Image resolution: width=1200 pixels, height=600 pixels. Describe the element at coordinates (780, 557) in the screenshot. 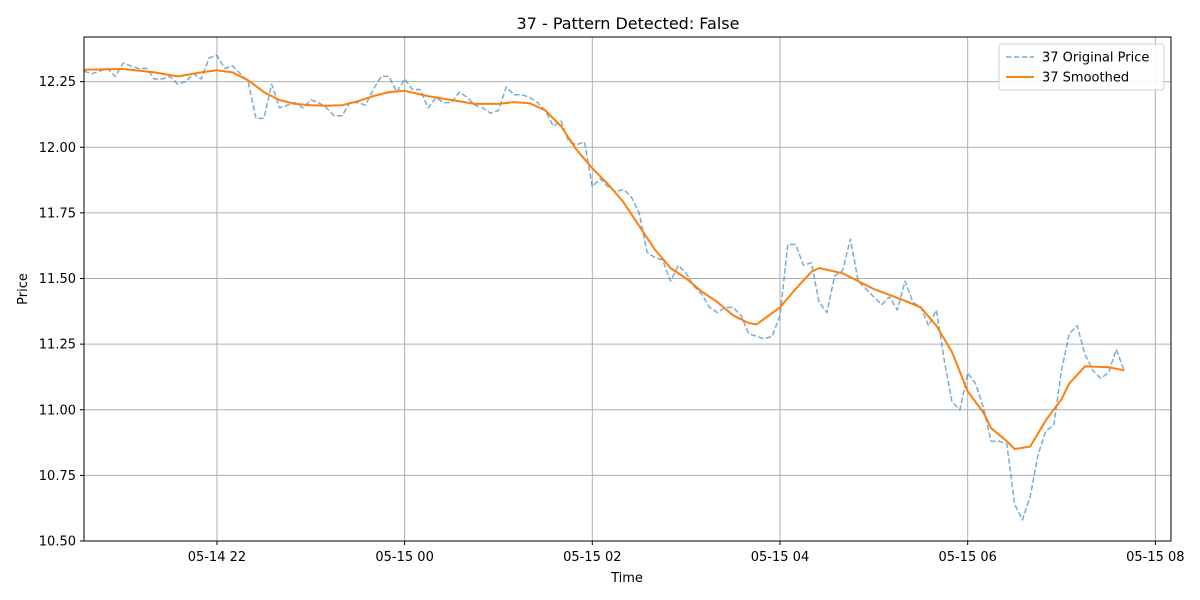

I see `x-tick-label: 05-15 04` at that location.